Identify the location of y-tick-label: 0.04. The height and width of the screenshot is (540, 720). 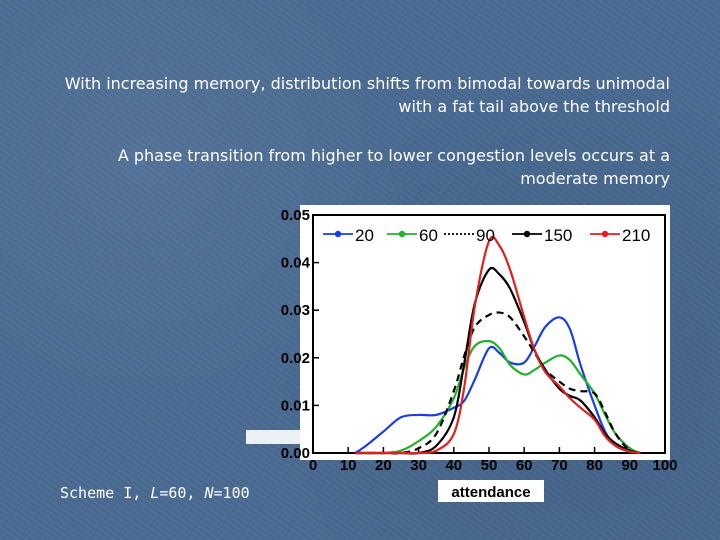
(296, 263).